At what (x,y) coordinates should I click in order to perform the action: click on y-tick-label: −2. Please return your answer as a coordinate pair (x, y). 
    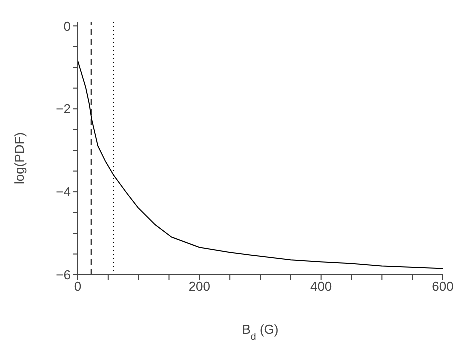
    Looking at the image, I should click on (63, 109).